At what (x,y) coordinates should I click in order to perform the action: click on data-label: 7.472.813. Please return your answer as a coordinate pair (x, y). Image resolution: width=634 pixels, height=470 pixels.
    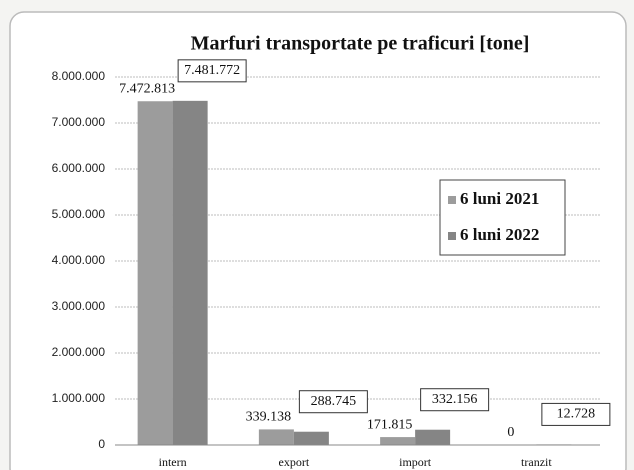
    Looking at the image, I should click on (147, 88).